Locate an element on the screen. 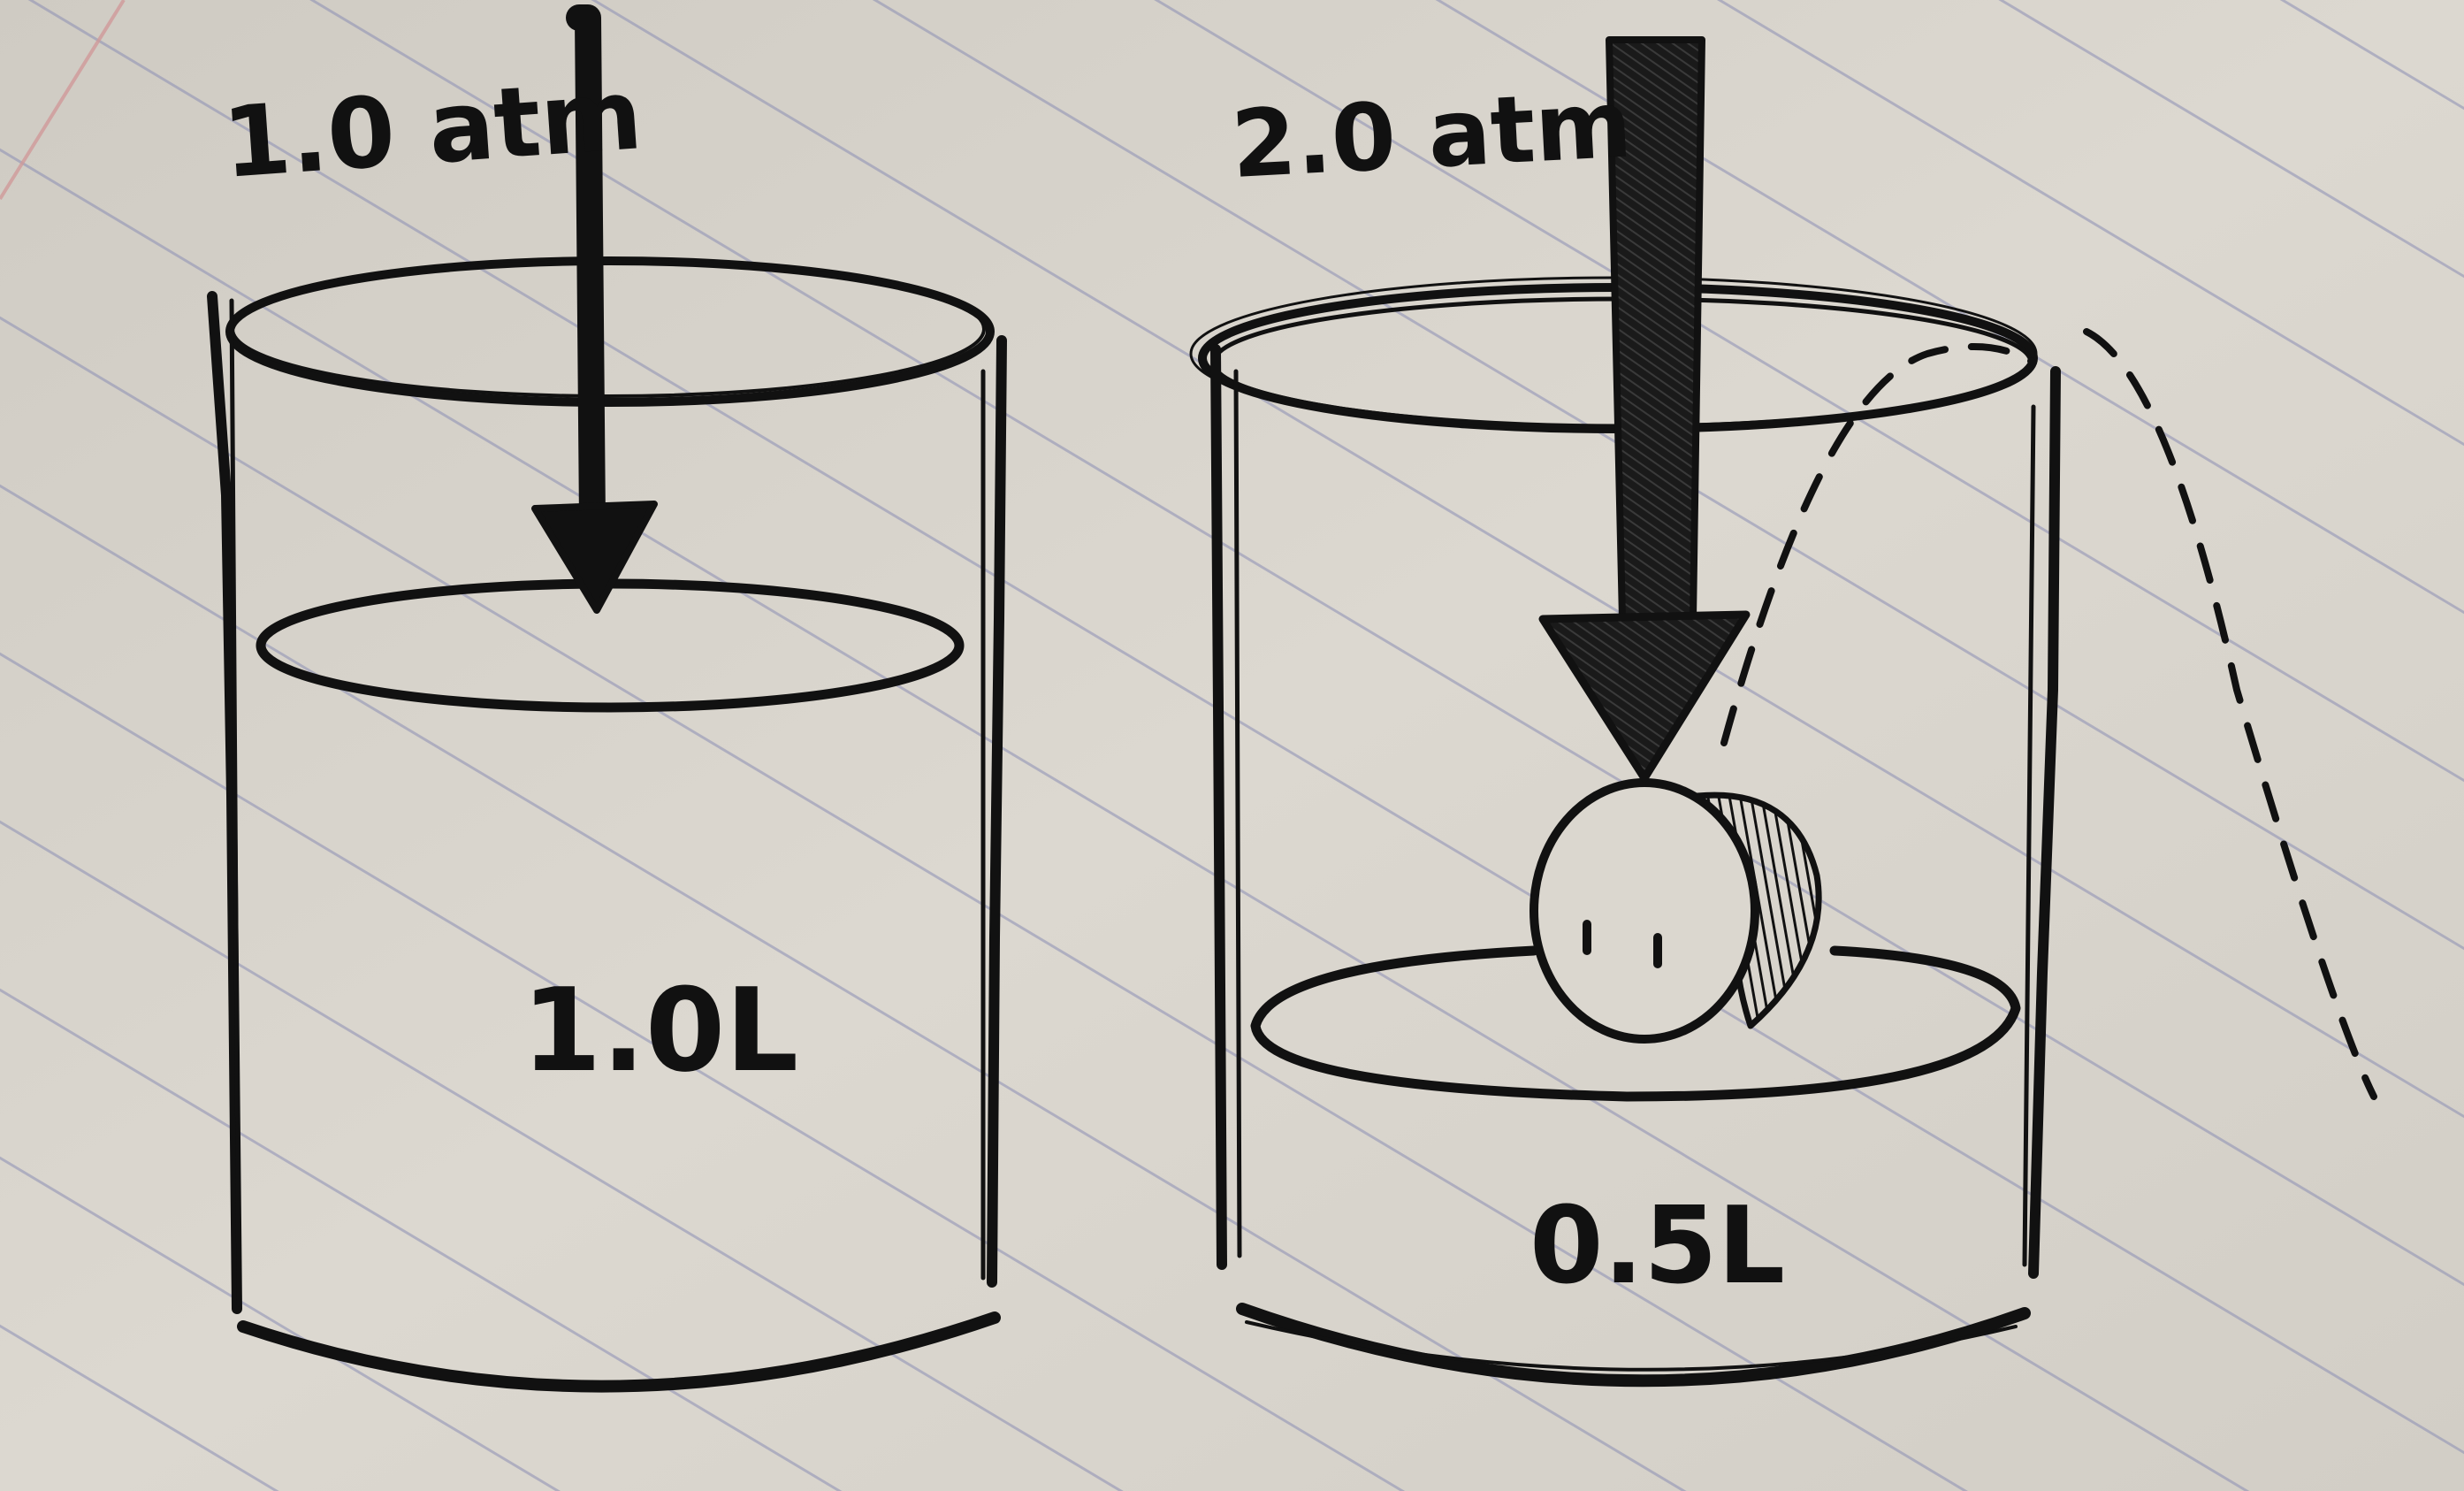 The image size is (2464, 1491). right-pressure-label: 2.0 atm is located at coordinates (1432, 135).